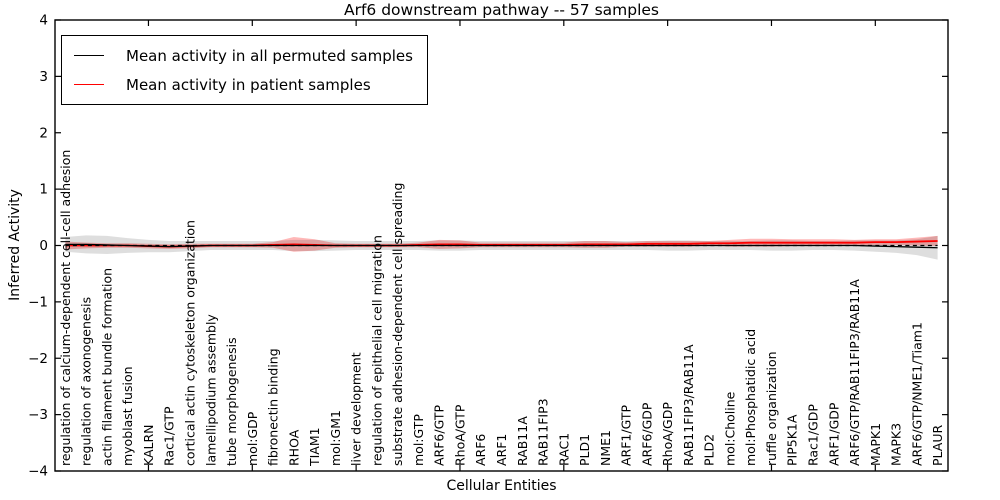  Describe the element at coordinates (750, 397) in the screenshot. I see `x-category-label: mol:Phosphatidic acid` at that location.